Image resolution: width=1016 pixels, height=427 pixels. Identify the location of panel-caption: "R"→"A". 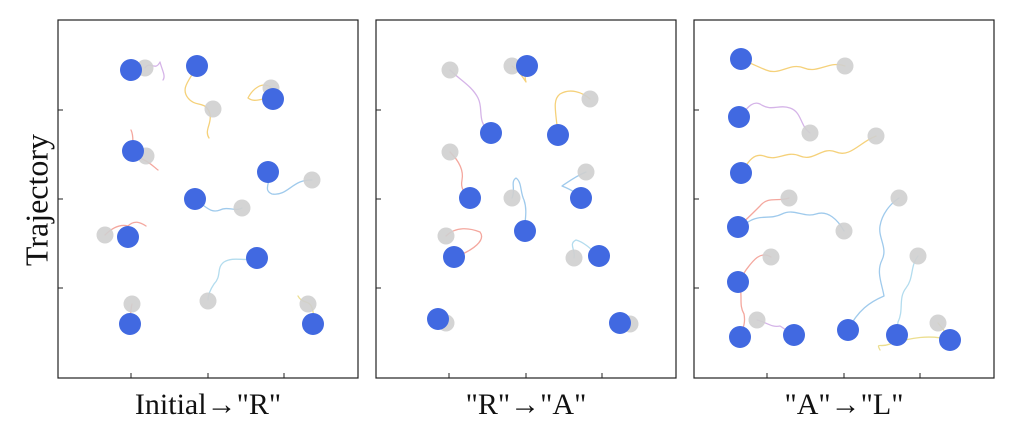
(526, 404).